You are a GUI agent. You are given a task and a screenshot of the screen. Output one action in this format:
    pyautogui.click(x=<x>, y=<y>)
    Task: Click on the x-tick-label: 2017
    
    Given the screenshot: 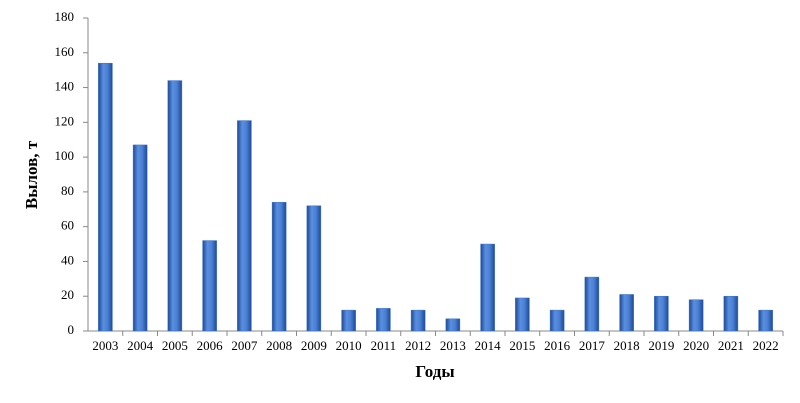 What is the action you would take?
    pyautogui.click(x=592, y=345)
    